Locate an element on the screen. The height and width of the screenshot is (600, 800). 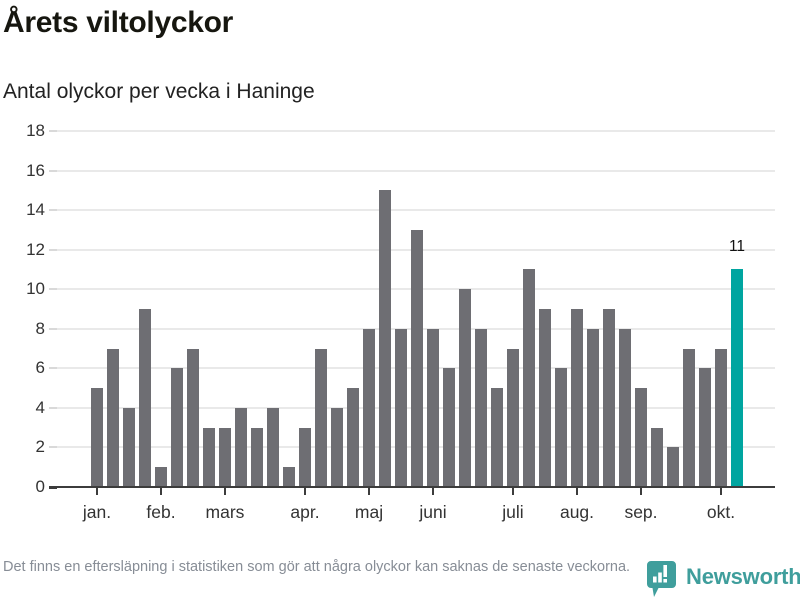
highlight-bar is located at coordinates (737, 378).